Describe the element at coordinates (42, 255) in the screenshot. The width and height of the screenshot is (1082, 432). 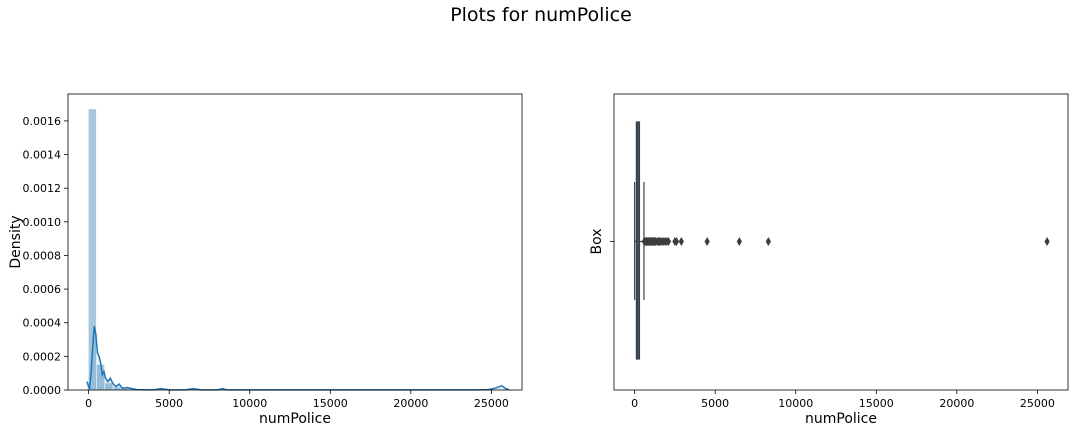
I see `y-tick-label: 0.0008` at that location.